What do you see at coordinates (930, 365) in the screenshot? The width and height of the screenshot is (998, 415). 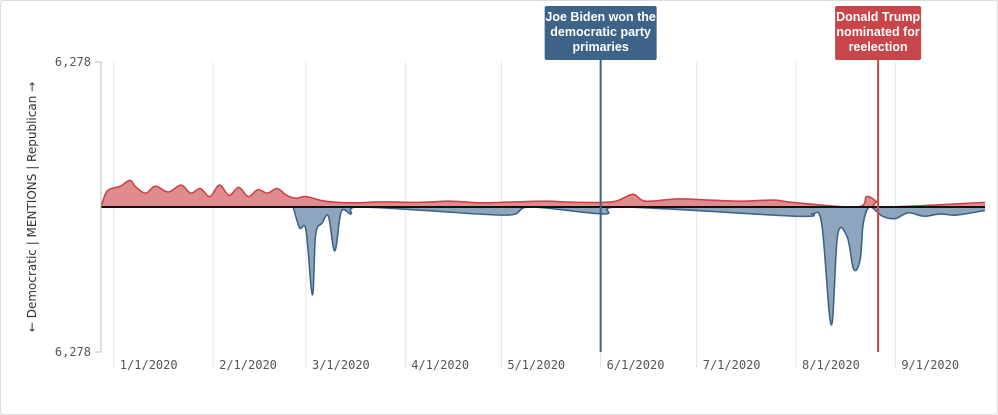 I see `x-tick-label: 9/1/2020` at bounding box center [930, 365].